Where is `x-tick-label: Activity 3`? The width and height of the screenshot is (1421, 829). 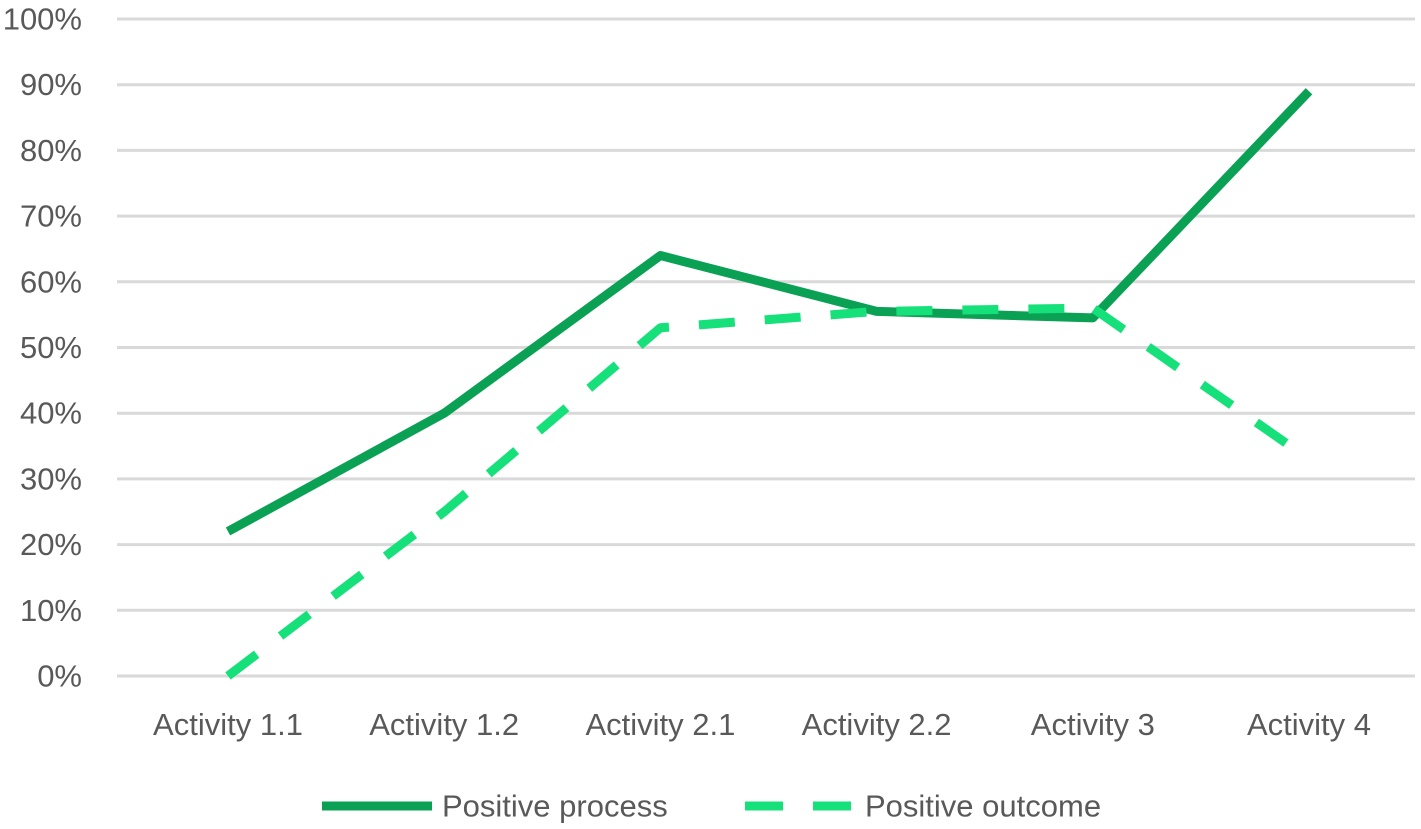 x-tick-label: Activity 3 is located at coordinates (1093, 724).